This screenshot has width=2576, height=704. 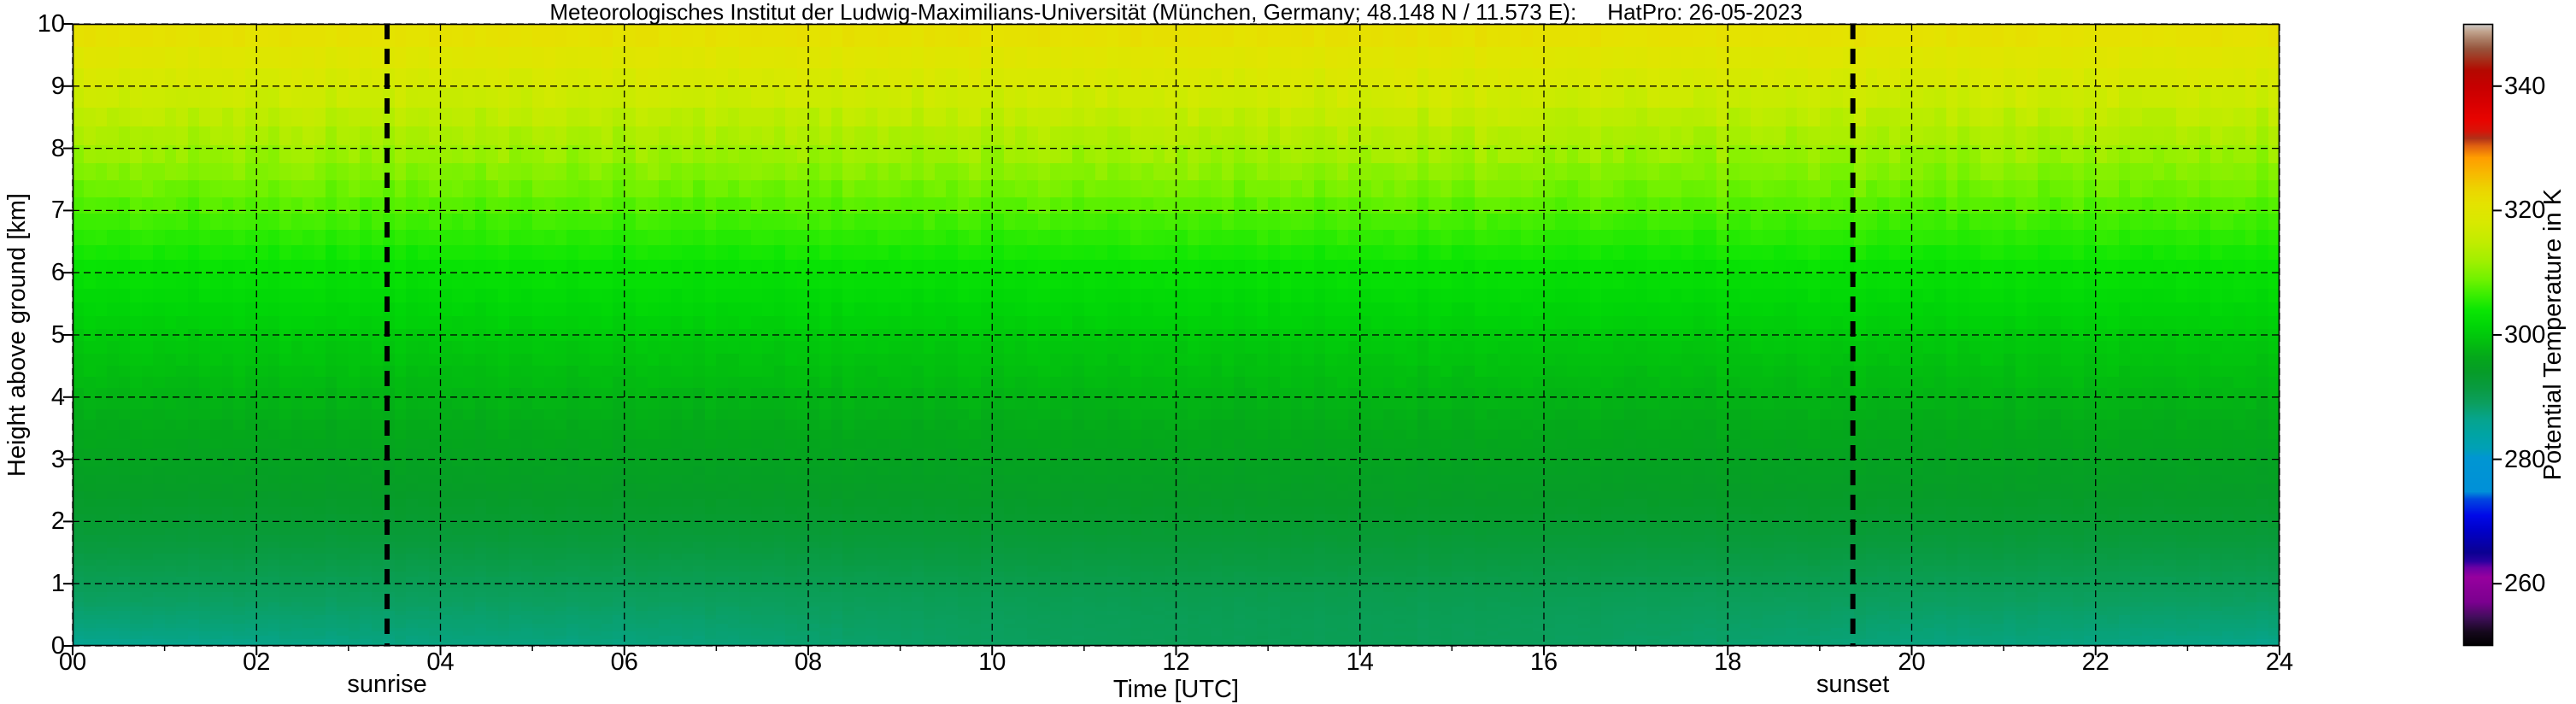 What do you see at coordinates (1360, 662) in the screenshot?
I see `x-tick-label: 14` at bounding box center [1360, 662].